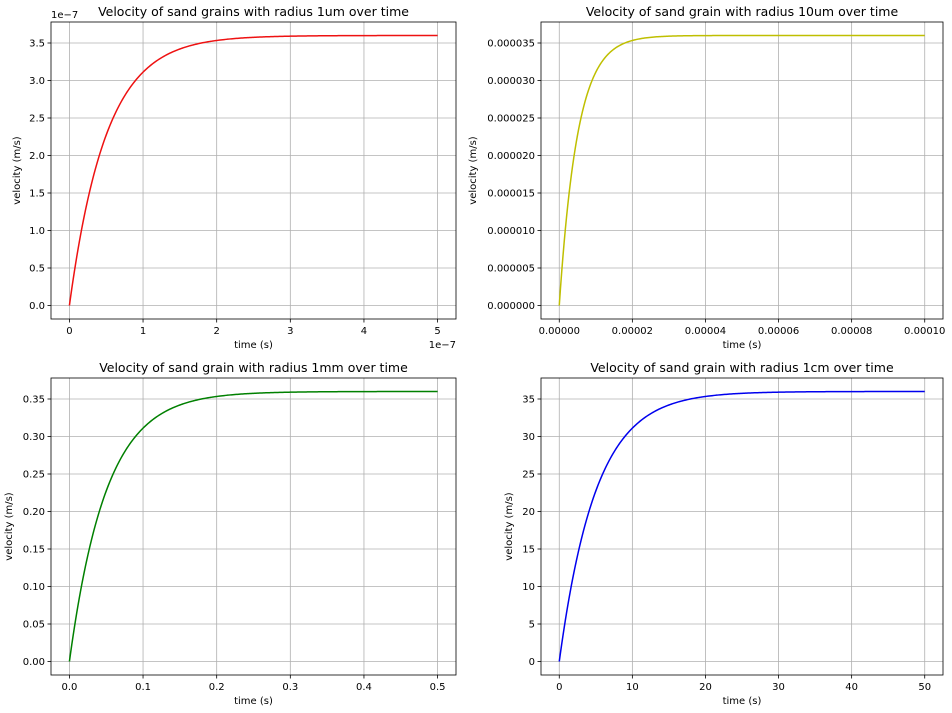 The image size is (952, 713). I want to click on y-tick-label: 0.0, so click(37, 306).